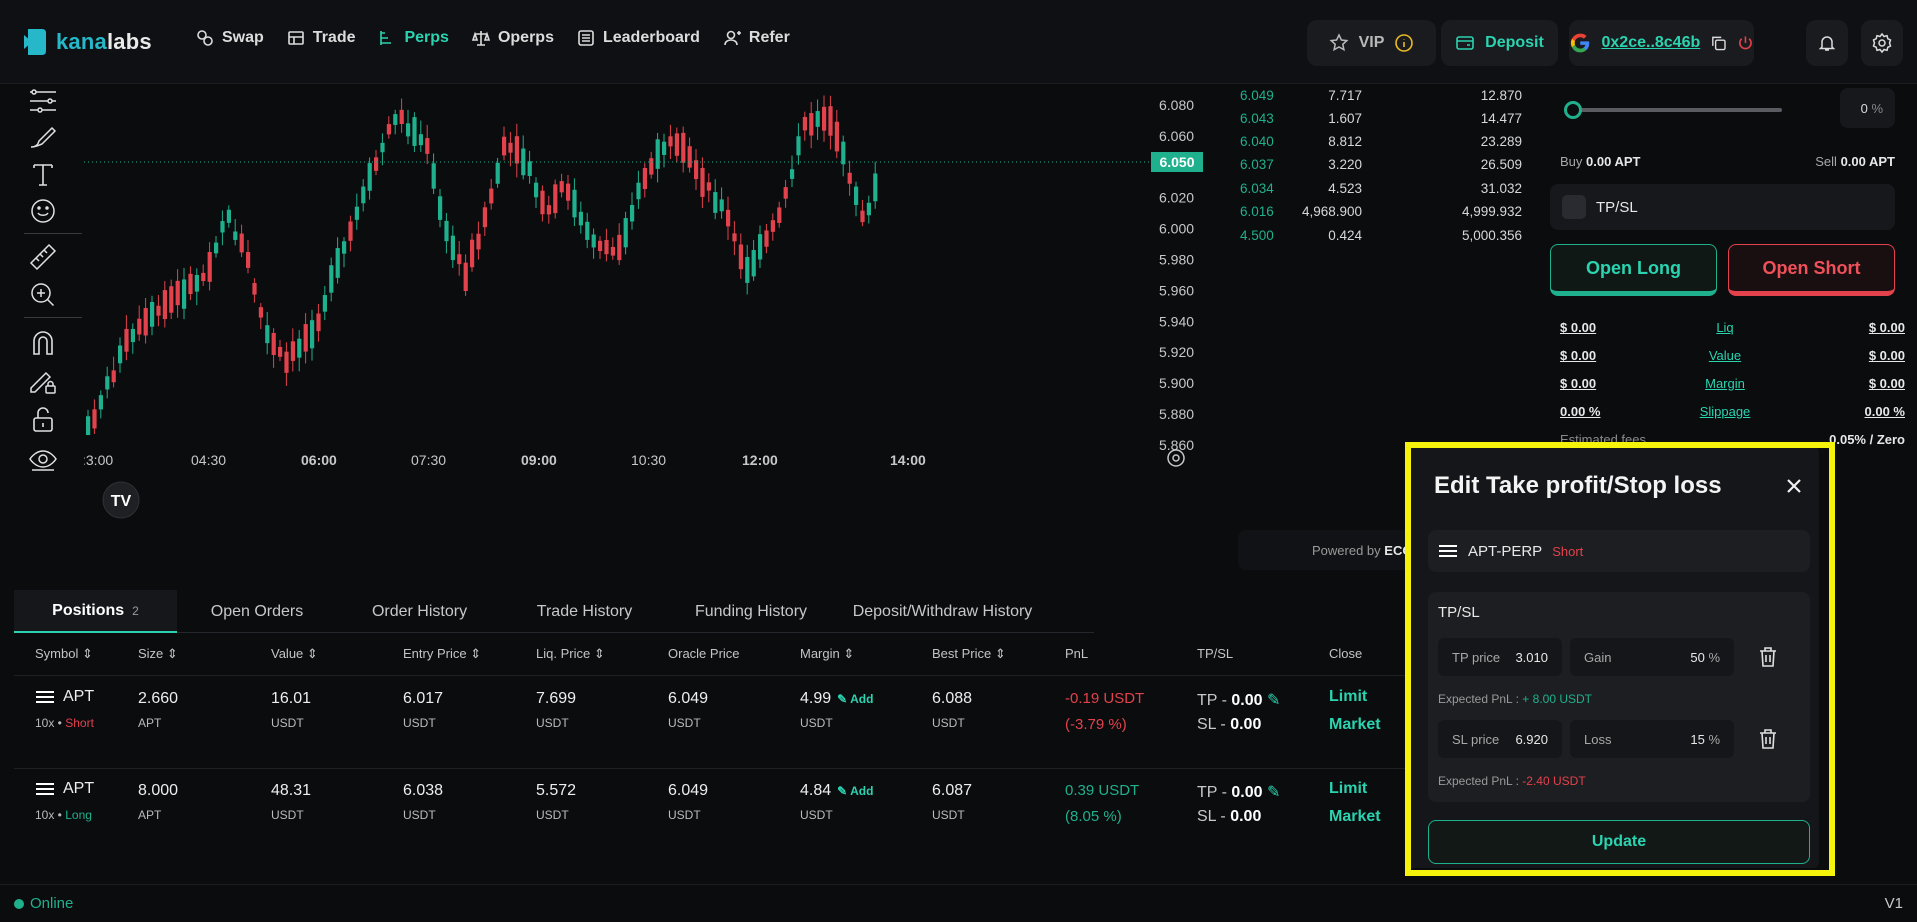 Image resolution: width=1917 pixels, height=922 pixels. What do you see at coordinates (43, 101) in the screenshot?
I see `tool-lines` at bounding box center [43, 101].